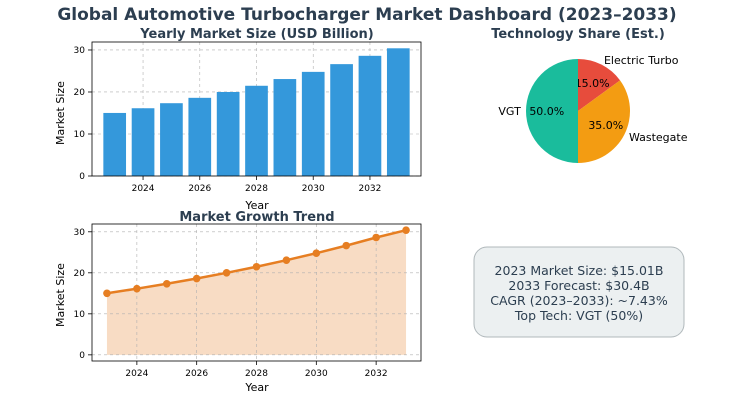 Image resolution: width=735 pixels, height=400 pixels. Describe the element at coordinates (509, 111) in the screenshot. I see `pie-label-vgt: VGT` at that location.